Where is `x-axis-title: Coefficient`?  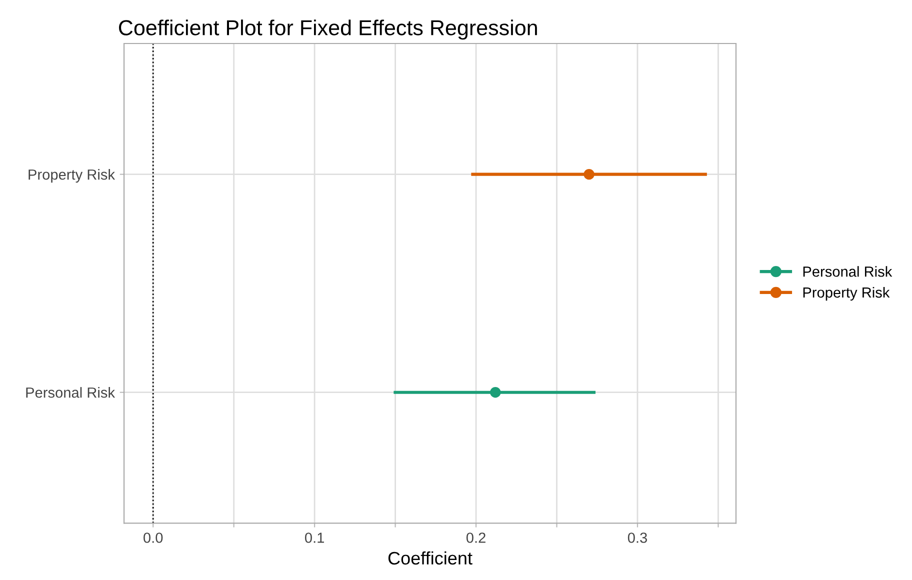 x-axis-title: Coefficient is located at coordinates (430, 558).